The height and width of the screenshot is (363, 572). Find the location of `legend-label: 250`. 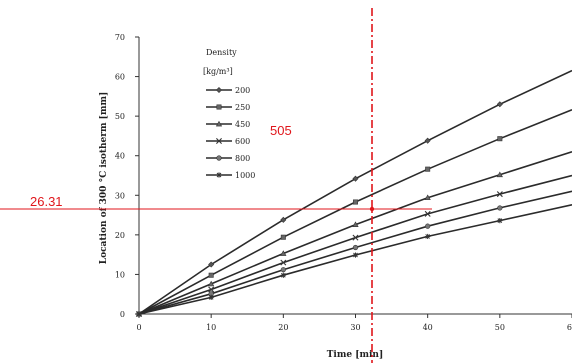

legend-label: 250 is located at coordinates (242, 107).